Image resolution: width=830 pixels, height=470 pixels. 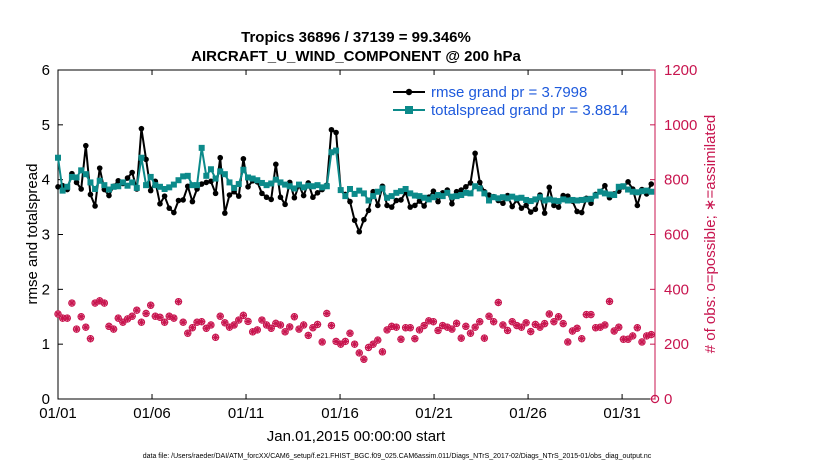 What do you see at coordinates (528, 413) in the screenshot?
I see `x-tick-label: 01/26` at bounding box center [528, 413].